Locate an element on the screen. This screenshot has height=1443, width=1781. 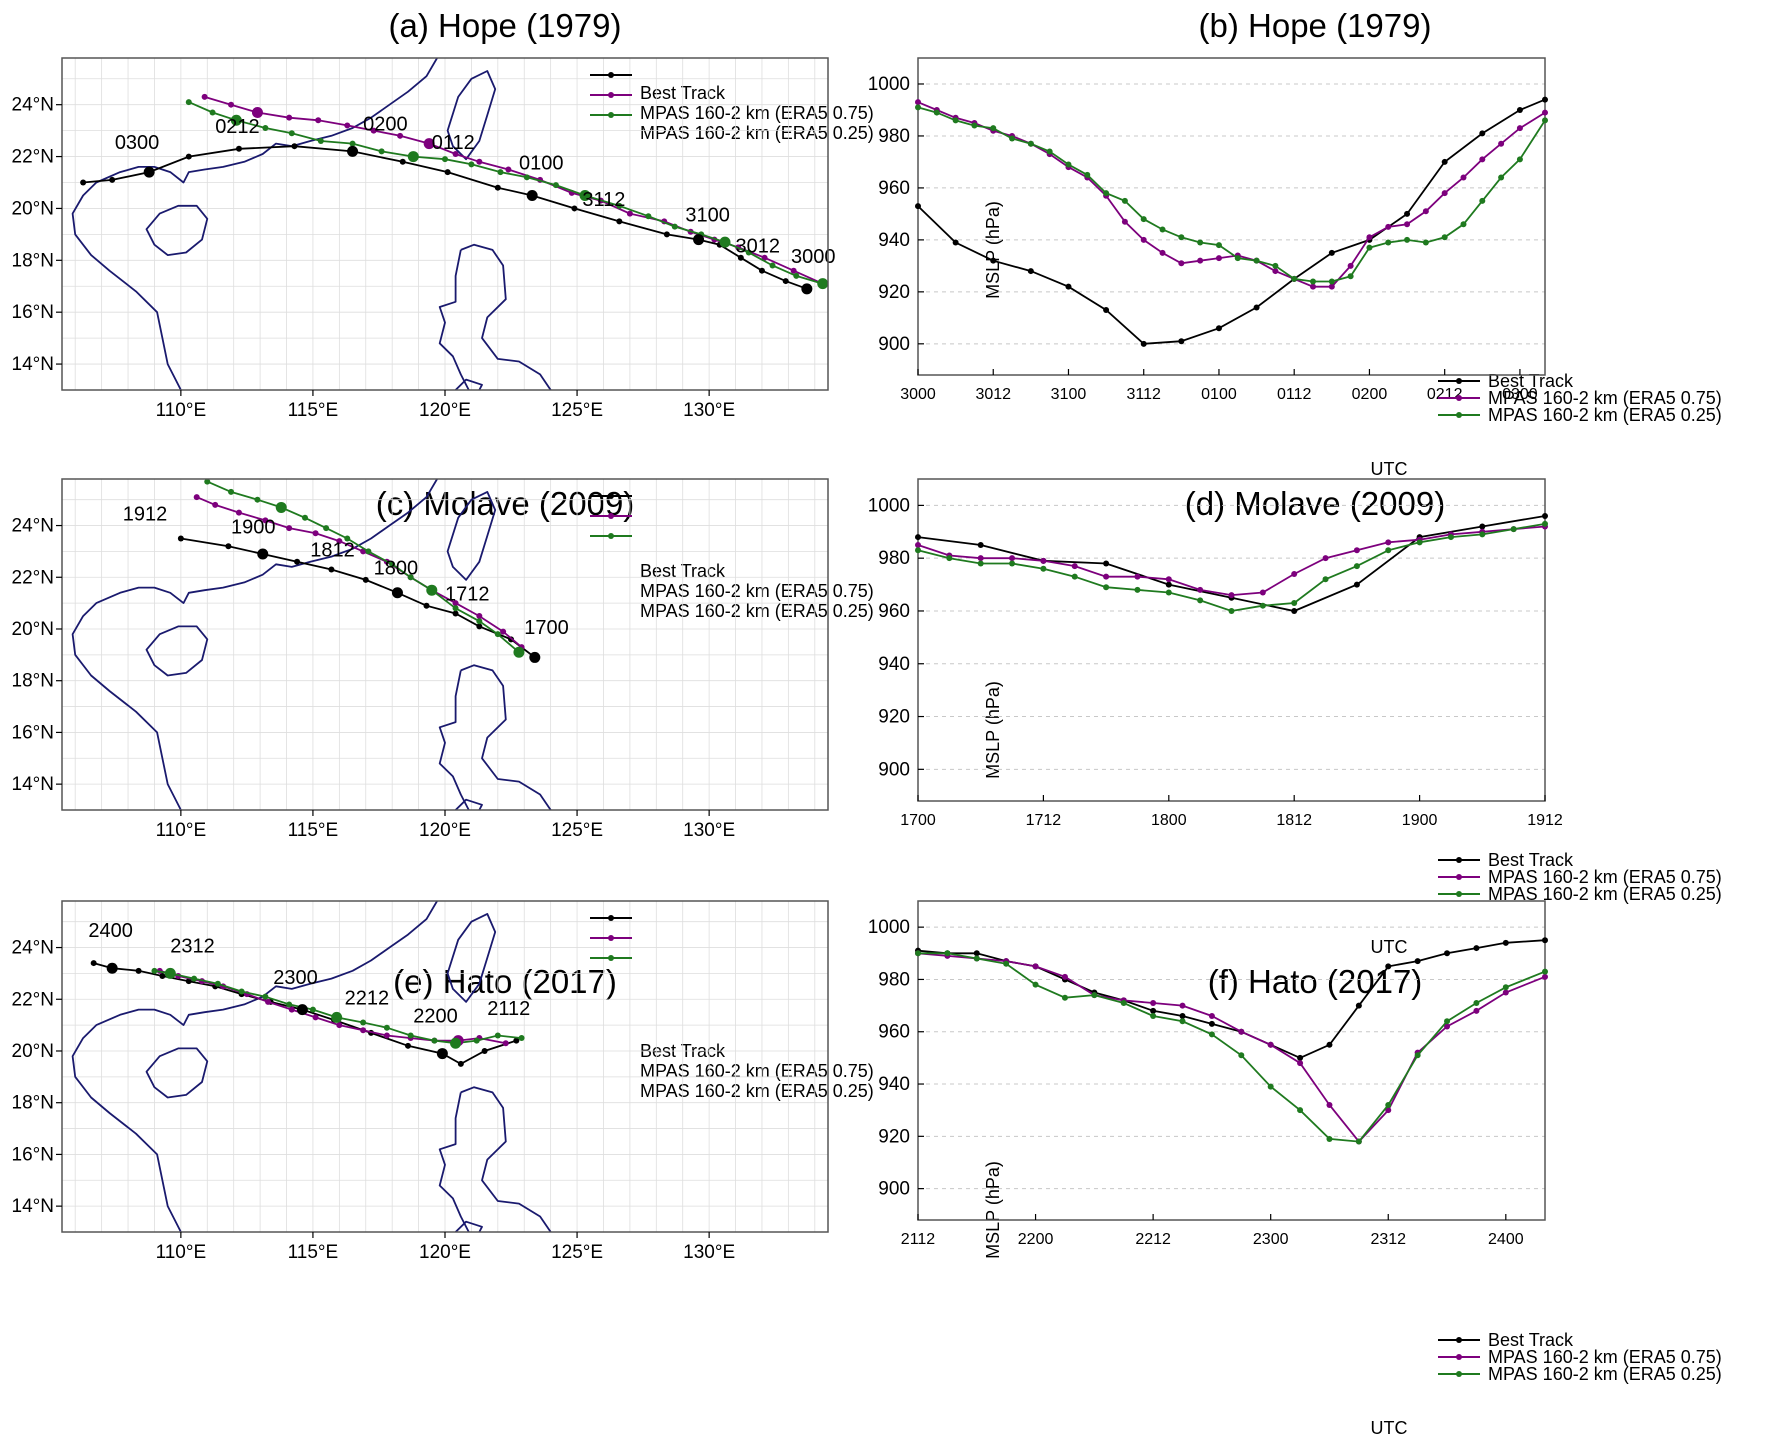
y-tick-label: 920 is located at coordinates (894, 1136).